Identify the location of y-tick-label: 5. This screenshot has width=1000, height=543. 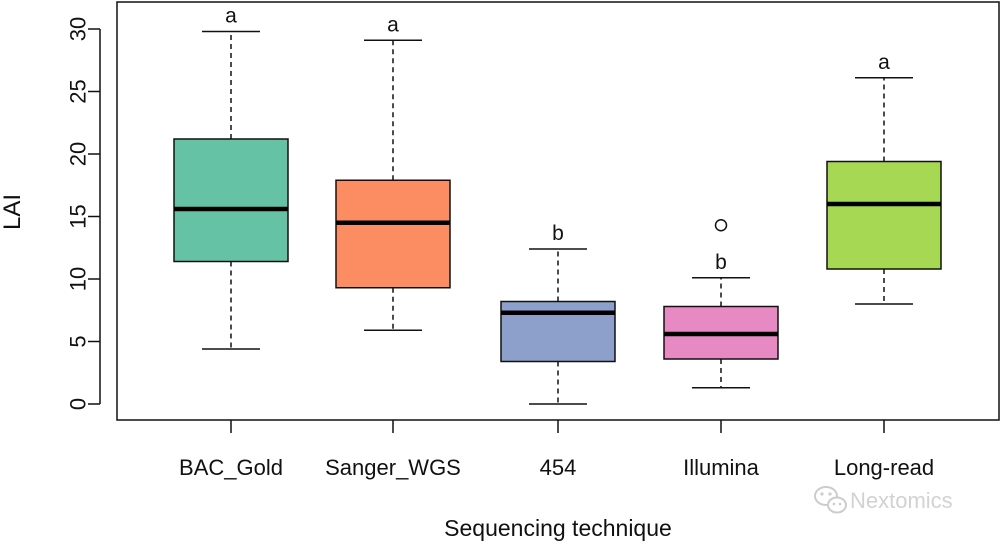
(78, 341).